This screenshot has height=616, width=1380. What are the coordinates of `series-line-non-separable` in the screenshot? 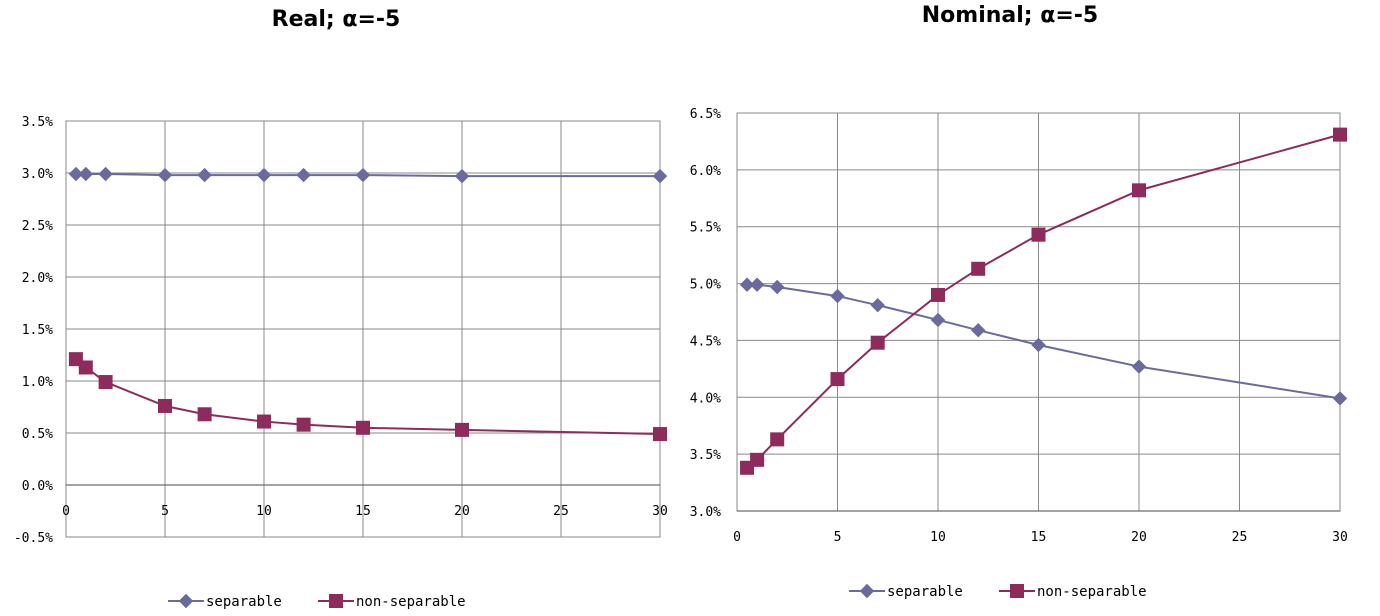 It's located at (368, 397).